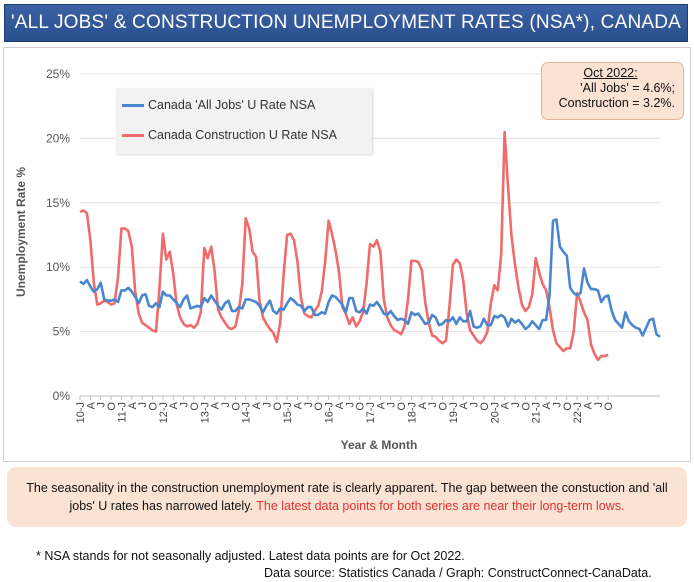 This screenshot has height=582, width=694. Describe the element at coordinates (21, 232) in the screenshot. I see `y-axis-label: Unemployment Rate %` at that location.